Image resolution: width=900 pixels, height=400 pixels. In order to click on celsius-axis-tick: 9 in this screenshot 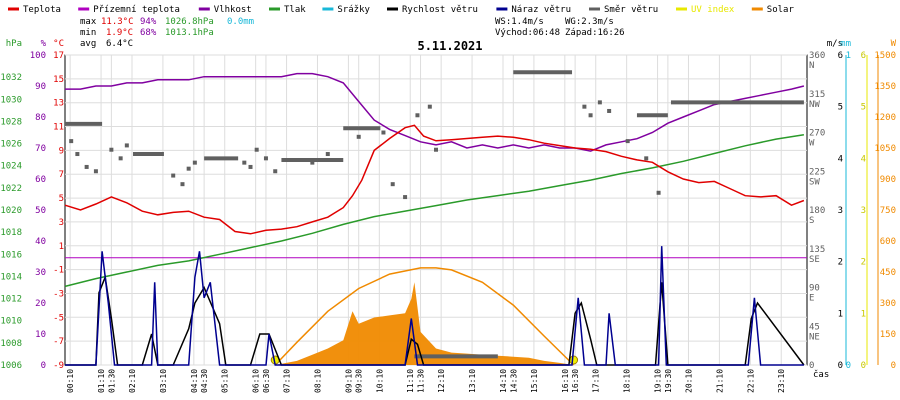, I will do `click(61, 151)`.